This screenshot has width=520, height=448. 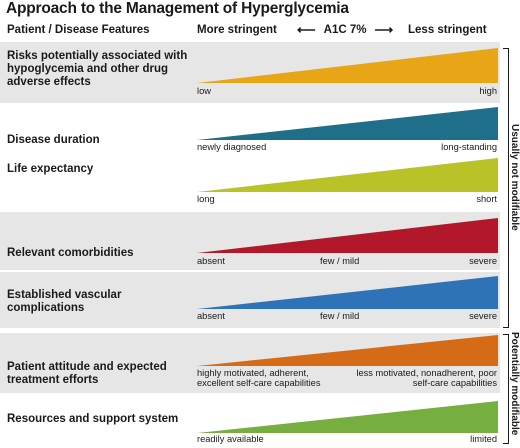 I want to click on high-end-label: limited, so click(x=483, y=439).